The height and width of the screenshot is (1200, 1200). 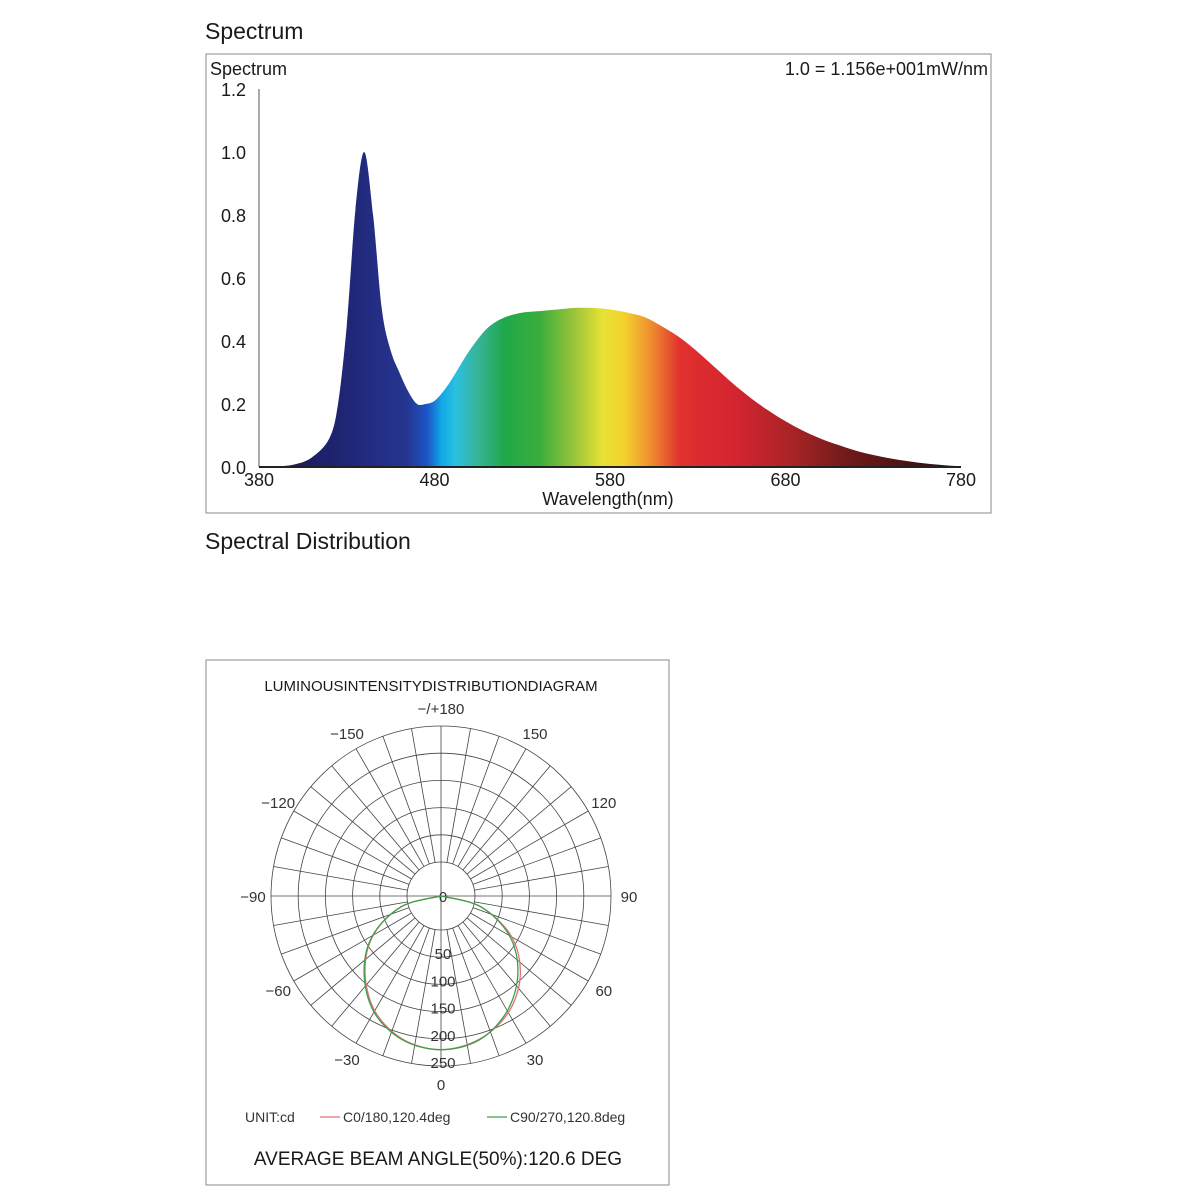 What do you see at coordinates (607, 499) in the screenshot?
I see `x-axis-label: Wavelength(nm)` at bounding box center [607, 499].